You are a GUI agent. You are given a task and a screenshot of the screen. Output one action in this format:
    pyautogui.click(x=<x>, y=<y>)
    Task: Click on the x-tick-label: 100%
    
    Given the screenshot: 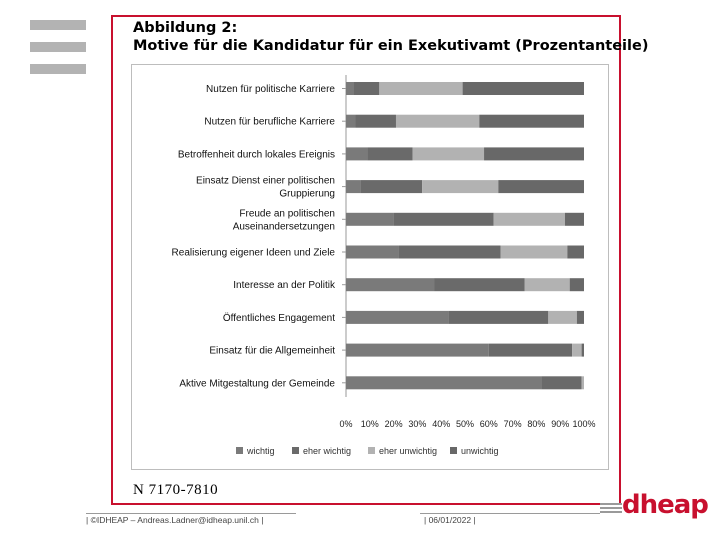 What is the action you would take?
    pyautogui.click(x=583, y=424)
    